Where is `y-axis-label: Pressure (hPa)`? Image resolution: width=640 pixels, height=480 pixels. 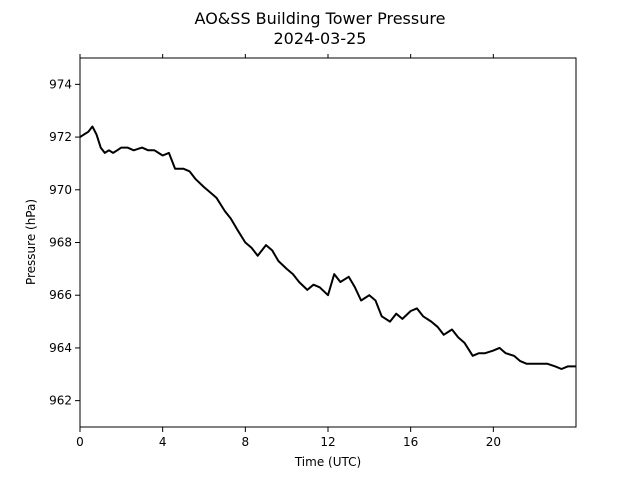
y-axis-label: Pressure (hPa) is located at coordinates (31, 242).